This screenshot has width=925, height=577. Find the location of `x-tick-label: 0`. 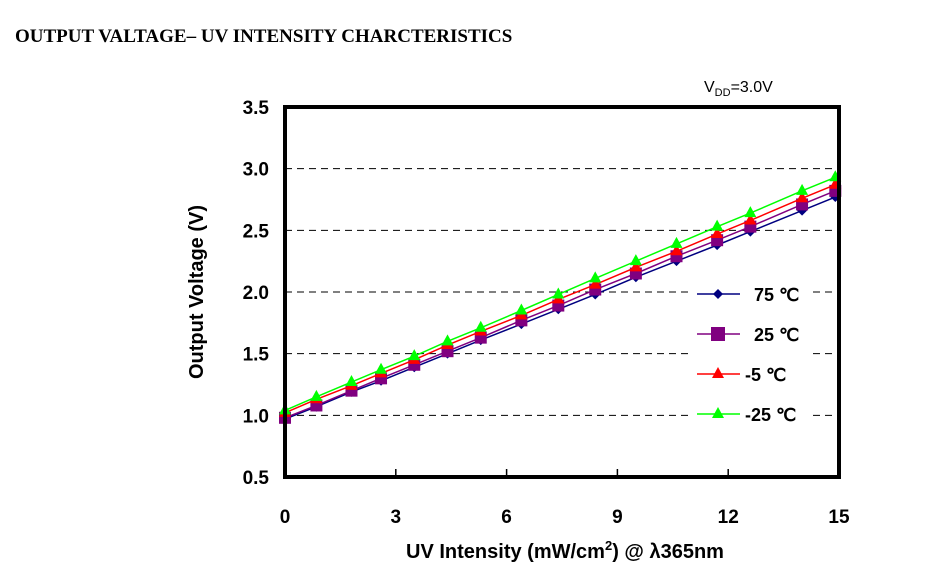

x-tick-label: 0 is located at coordinates (285, 517).